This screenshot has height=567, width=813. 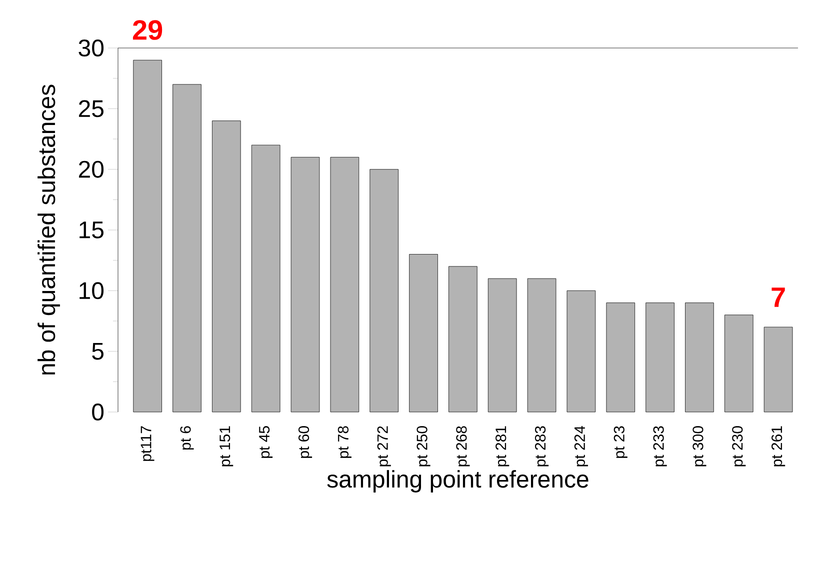 I want to click on x-tick-label: pt 45, so click(x=266, y=442).